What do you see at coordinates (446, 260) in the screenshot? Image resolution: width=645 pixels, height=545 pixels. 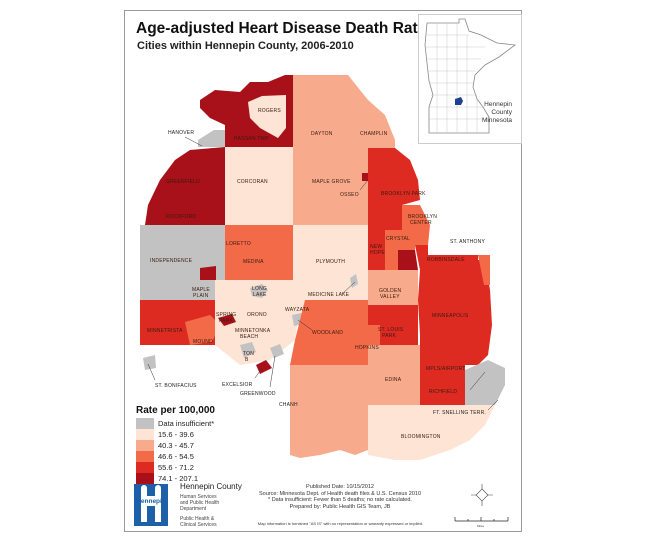 I see `label-robbinsdale: ROBBINSDALE` at bounding box center [446, 260].